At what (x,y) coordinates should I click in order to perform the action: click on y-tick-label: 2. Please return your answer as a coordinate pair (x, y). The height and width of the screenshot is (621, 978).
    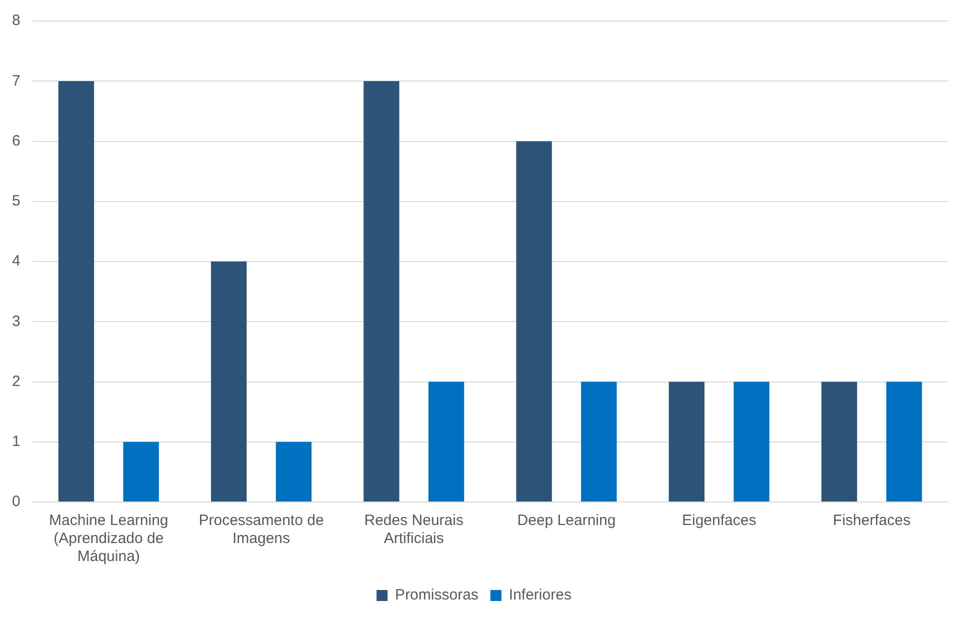
    Looking at the image, I should click on (16, 381).